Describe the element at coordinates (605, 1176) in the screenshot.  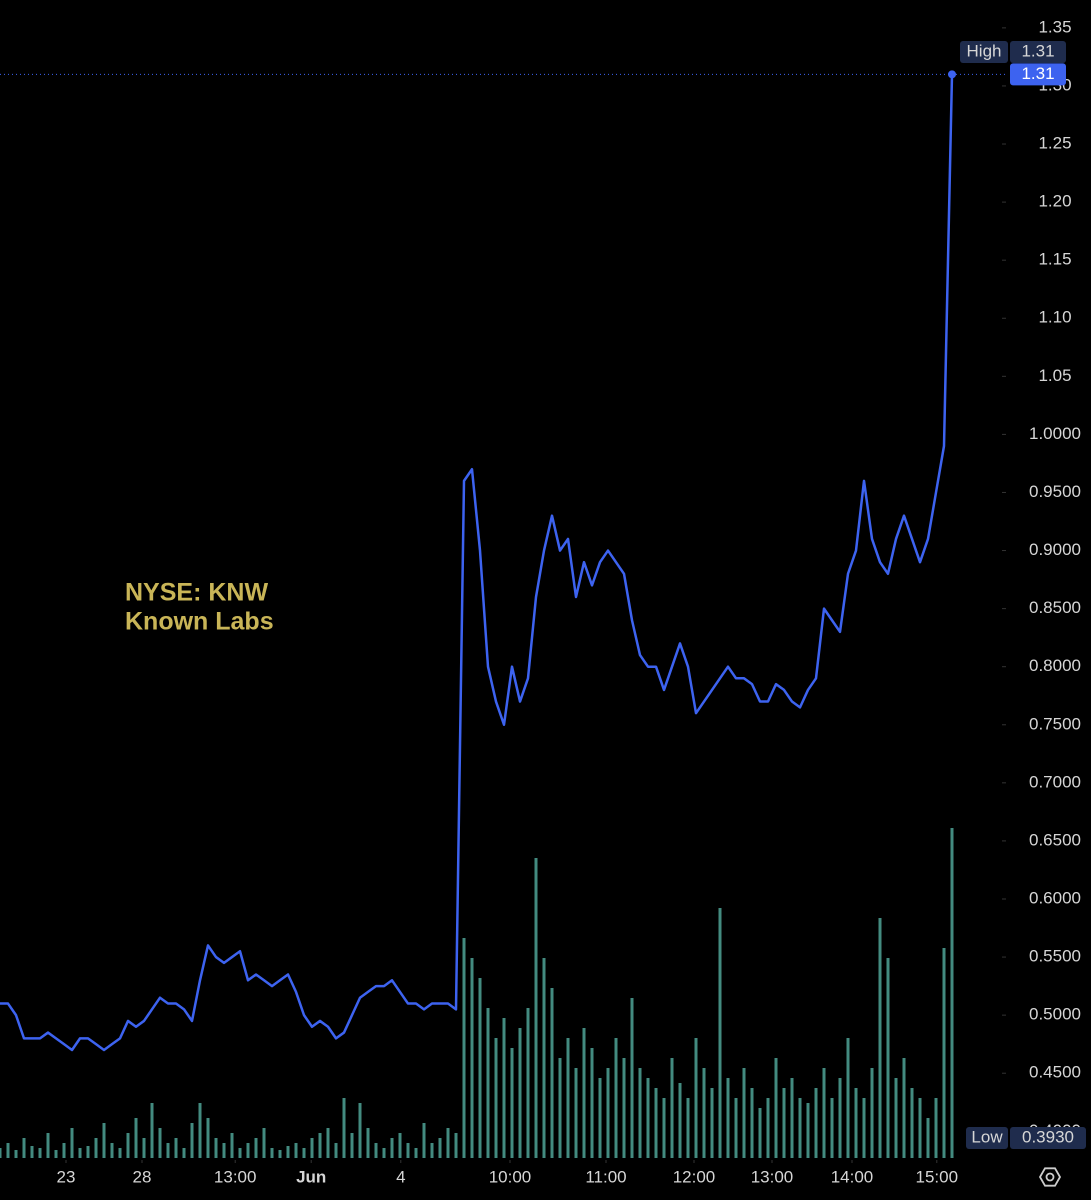
I see `x-tick-label: 11:00` at that location.